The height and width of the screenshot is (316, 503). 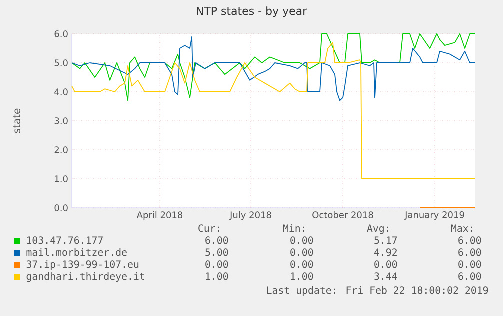 I want to click on legend-label: gandhari.thirdeye.it, so click(x=85, y=277).